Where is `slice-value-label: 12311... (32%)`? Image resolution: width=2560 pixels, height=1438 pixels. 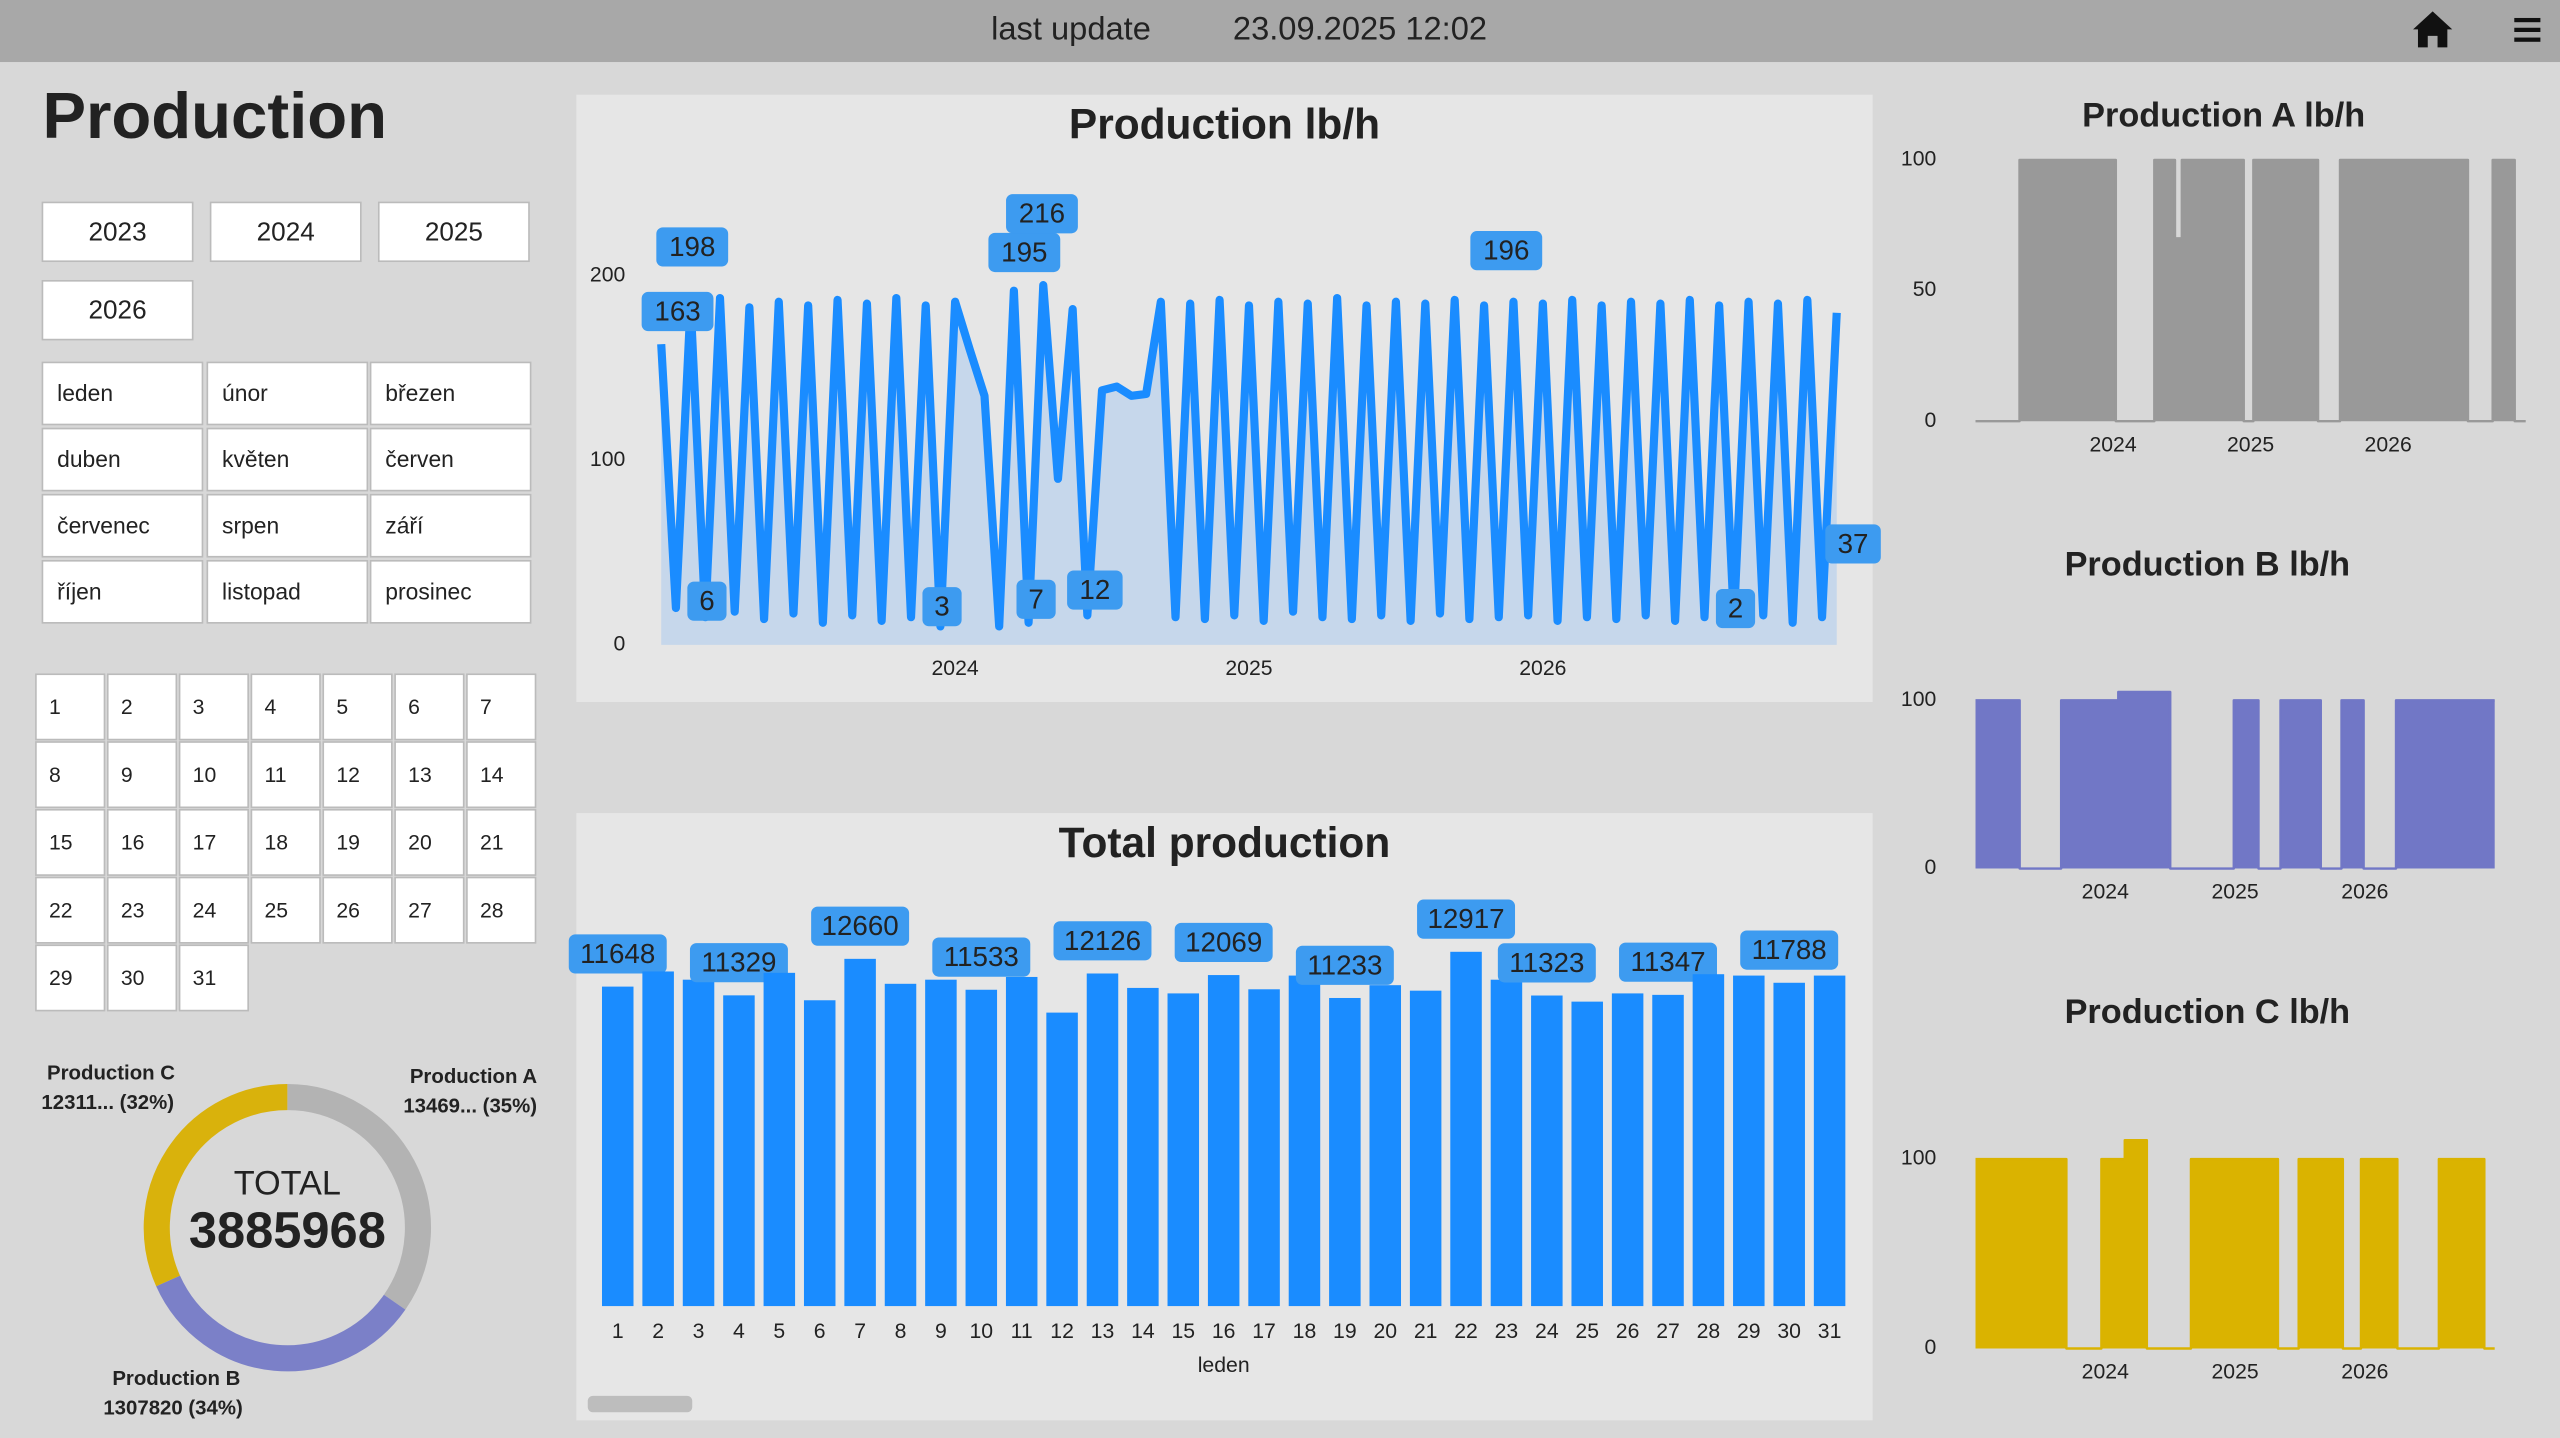
slice-value-label: 12311... (32%) is located at coordinates (107, 1103).